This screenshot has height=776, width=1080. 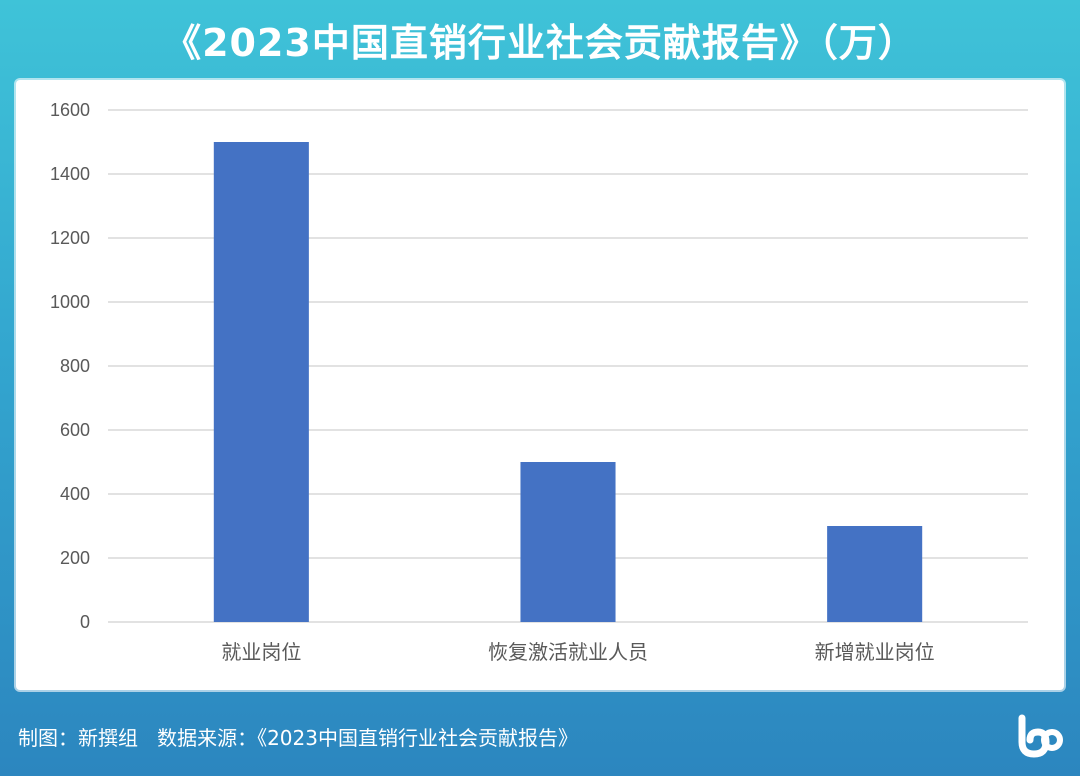 I want to click on y-tick-label: 0, so click(x=85, y=622).